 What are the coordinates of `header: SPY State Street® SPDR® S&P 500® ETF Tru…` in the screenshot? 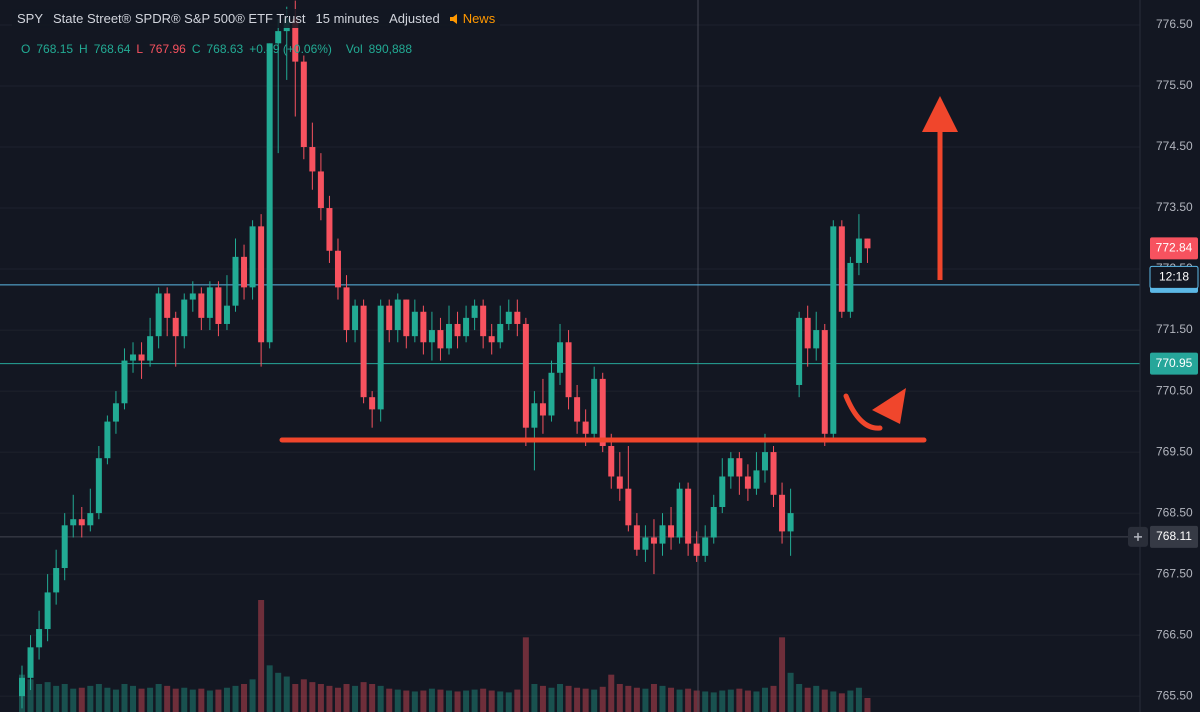 It's located at (256, 18).